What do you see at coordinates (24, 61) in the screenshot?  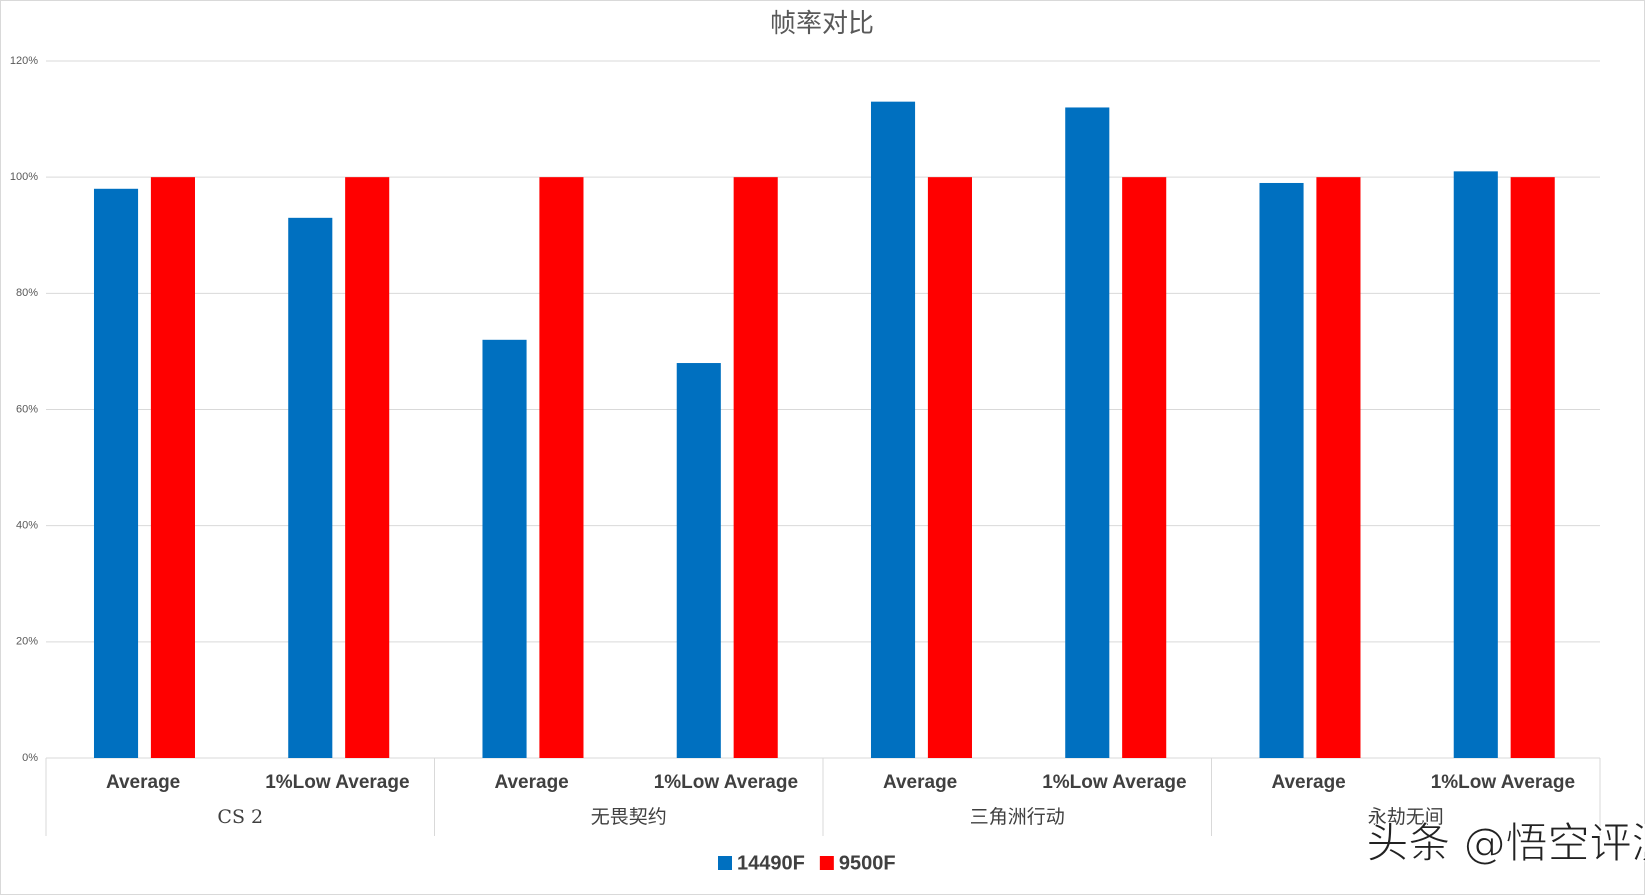 I see `y-tick-label: 120%` at bounding box center [24, 61].